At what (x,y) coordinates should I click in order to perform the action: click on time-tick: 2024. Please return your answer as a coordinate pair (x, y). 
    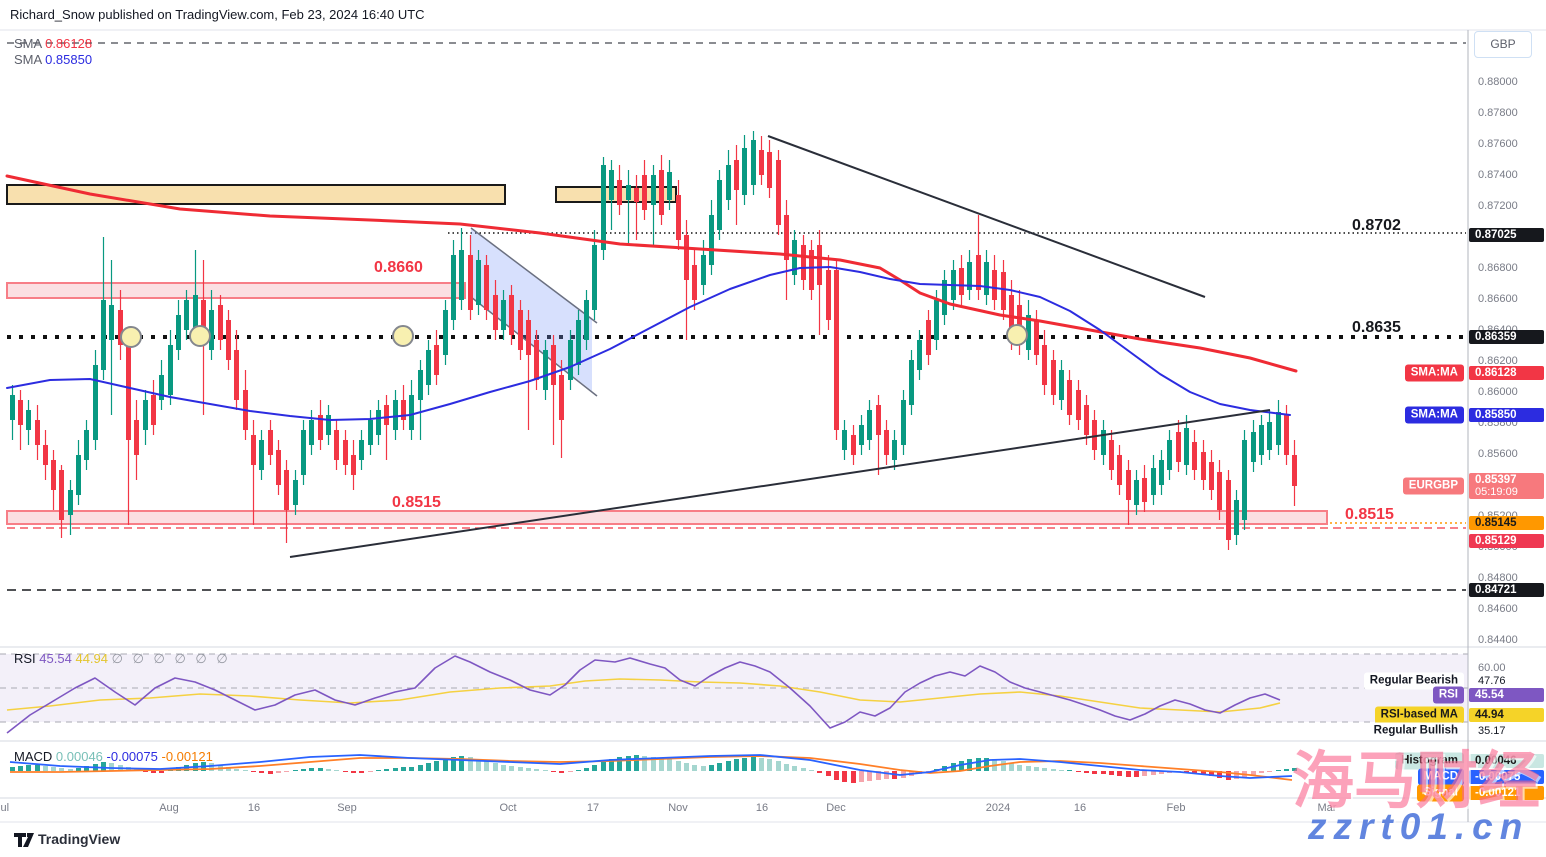
    Looking at the image, I should click on (998, 808).